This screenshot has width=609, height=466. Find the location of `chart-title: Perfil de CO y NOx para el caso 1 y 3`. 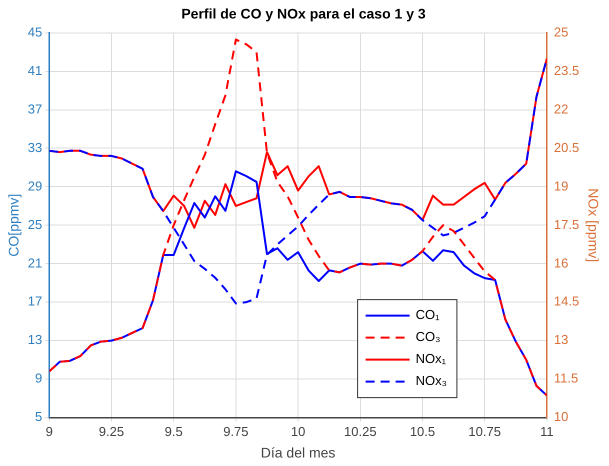

chart-title: Perfil de CO y NOx para el caso 1 y 3 is located at coordinates (303, 13).